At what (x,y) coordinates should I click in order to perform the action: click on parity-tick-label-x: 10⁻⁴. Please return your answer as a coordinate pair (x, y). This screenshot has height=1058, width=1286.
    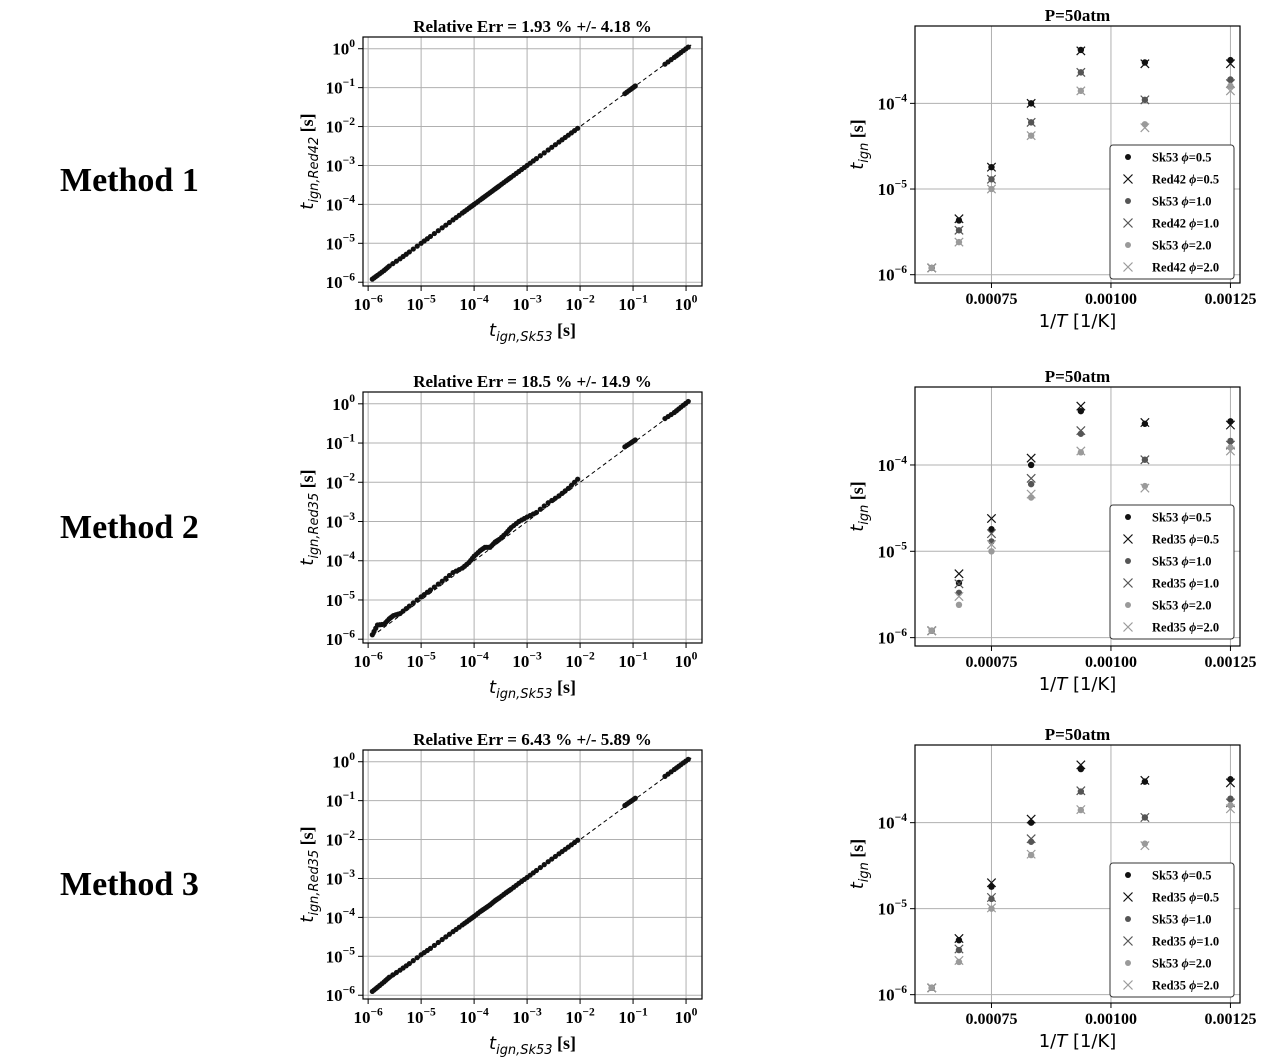
    Looking at the image, I should click on (474, 303).